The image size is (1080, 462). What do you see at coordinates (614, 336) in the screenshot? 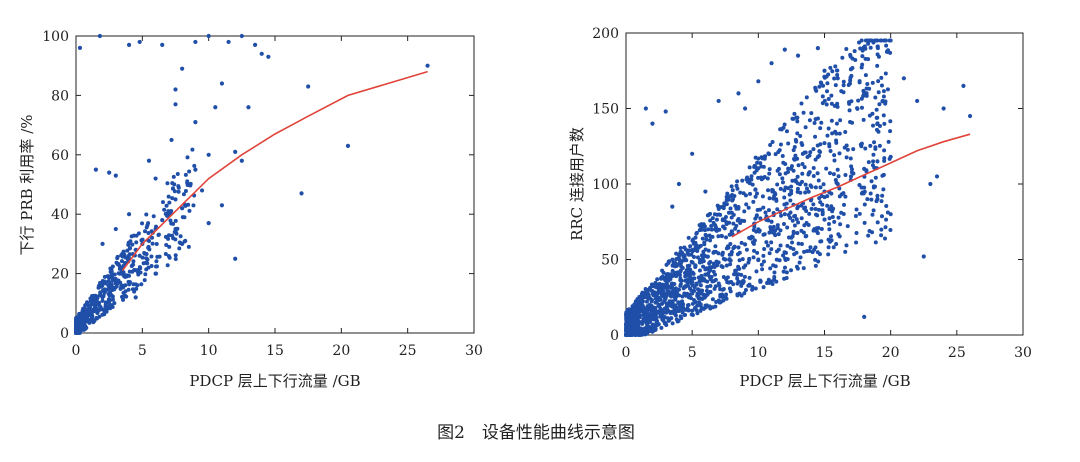
I see `y-tick-label: 0` at bounding box center [614, 336].